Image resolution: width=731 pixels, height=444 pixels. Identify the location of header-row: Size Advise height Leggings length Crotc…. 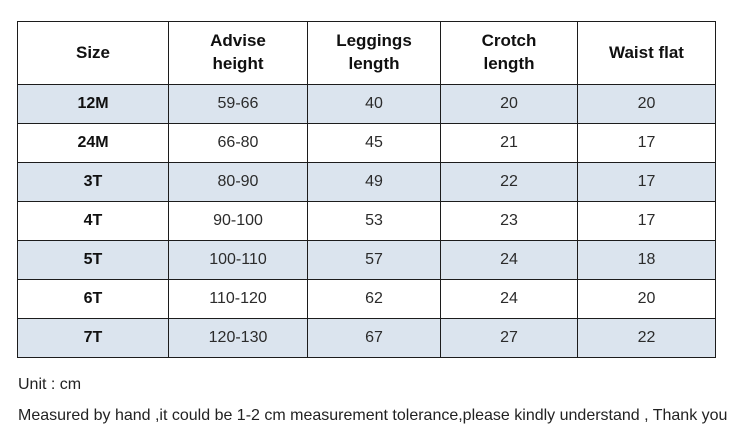
(366, 53).